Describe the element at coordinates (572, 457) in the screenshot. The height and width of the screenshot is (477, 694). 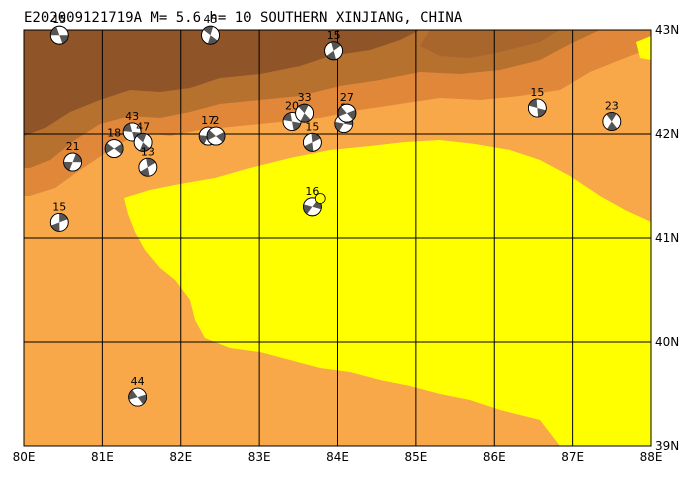
I see `x-tick-label: 87E` at that location.